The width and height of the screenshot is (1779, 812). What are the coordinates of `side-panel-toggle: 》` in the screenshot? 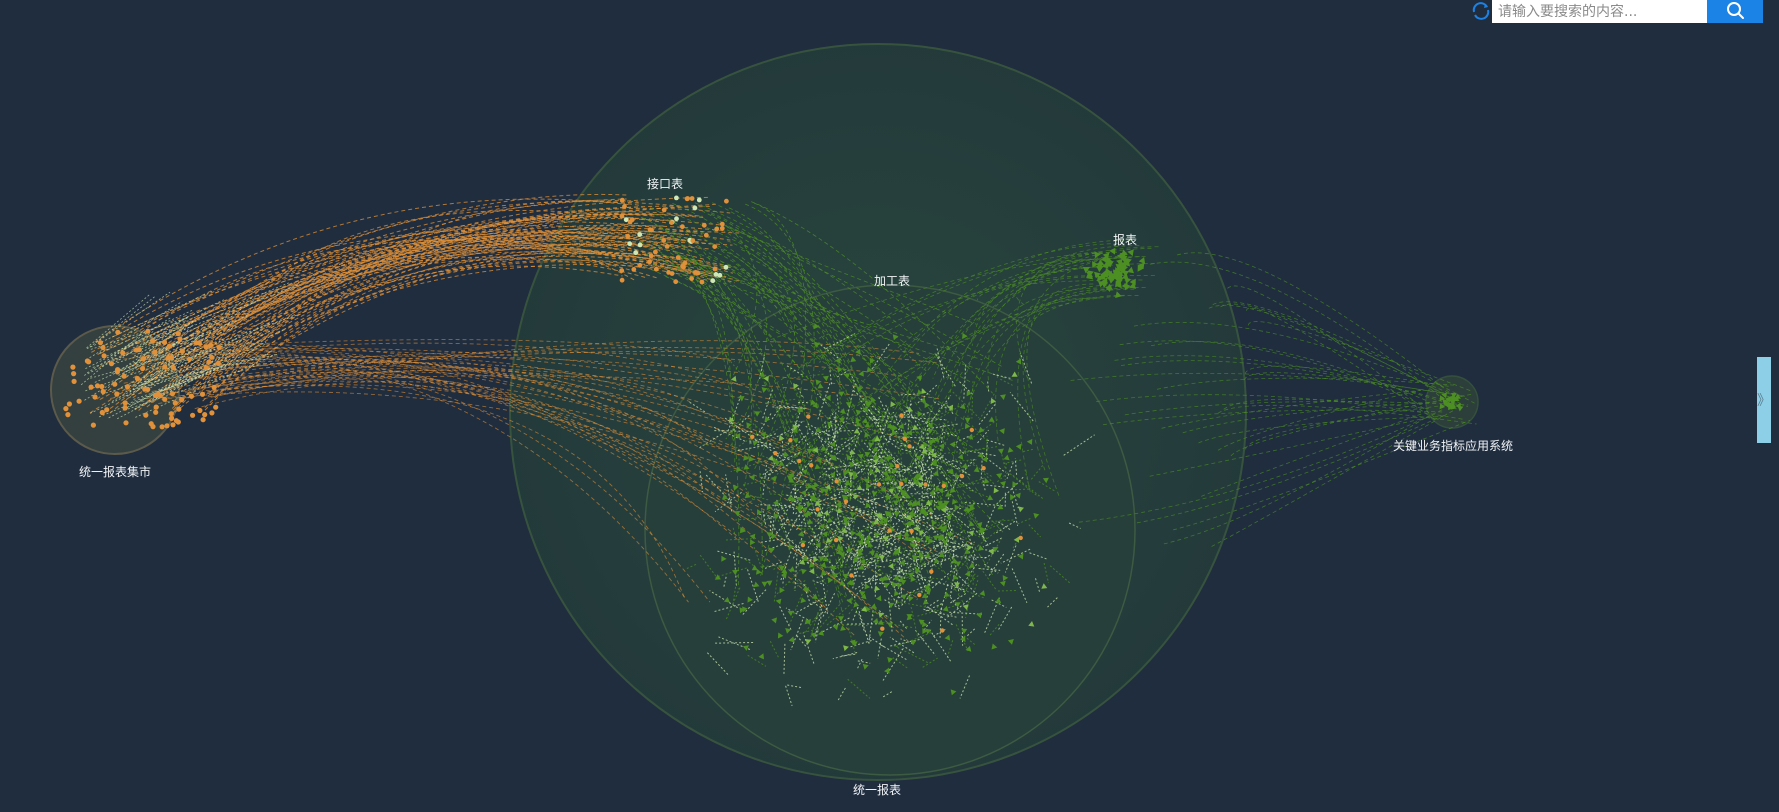 It's located at (1764, 400).